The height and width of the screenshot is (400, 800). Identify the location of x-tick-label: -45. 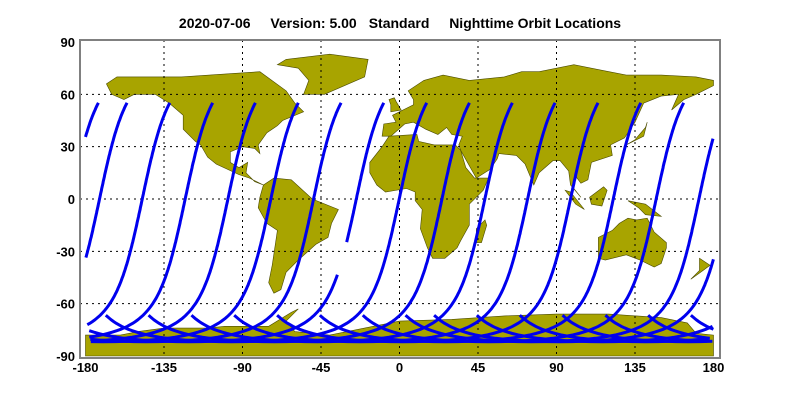
(321, 367).